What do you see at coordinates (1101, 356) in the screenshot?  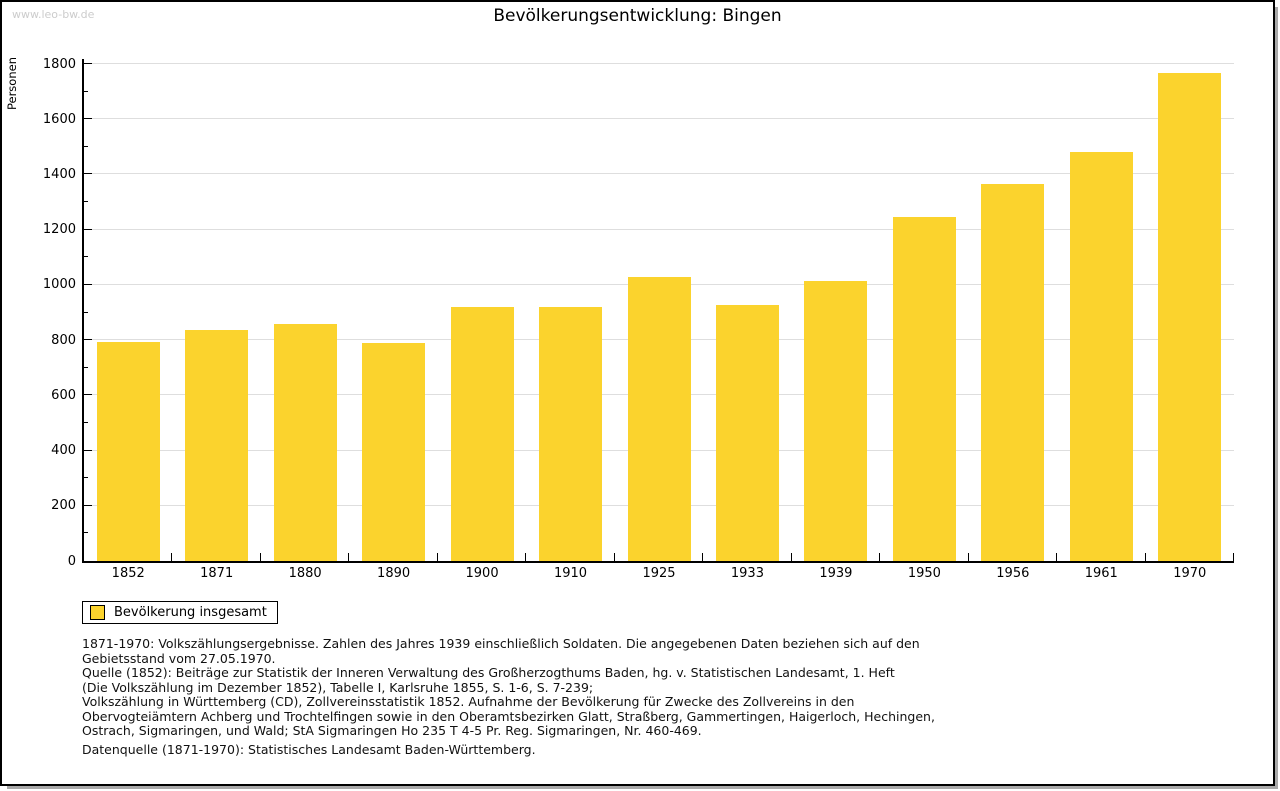 I see `bar-1961` at bounding box center [1101, 356].